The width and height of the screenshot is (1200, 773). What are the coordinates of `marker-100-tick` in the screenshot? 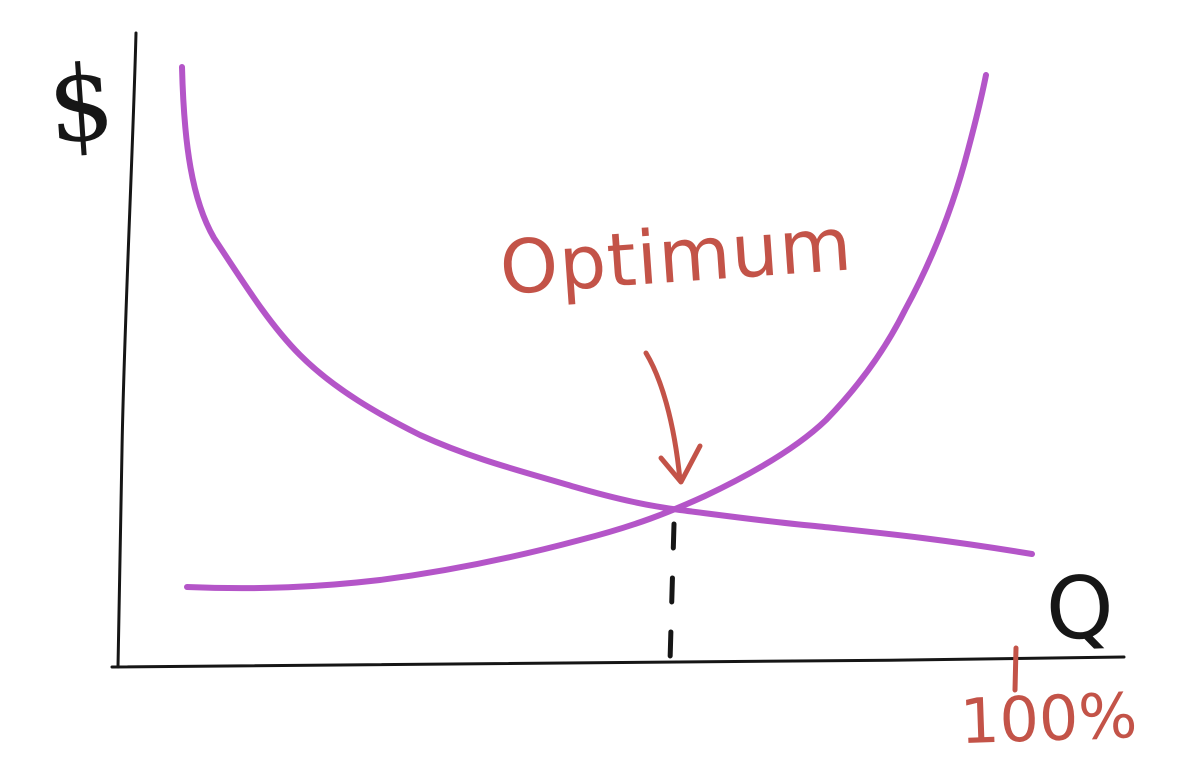 It's located at (1015, 669).